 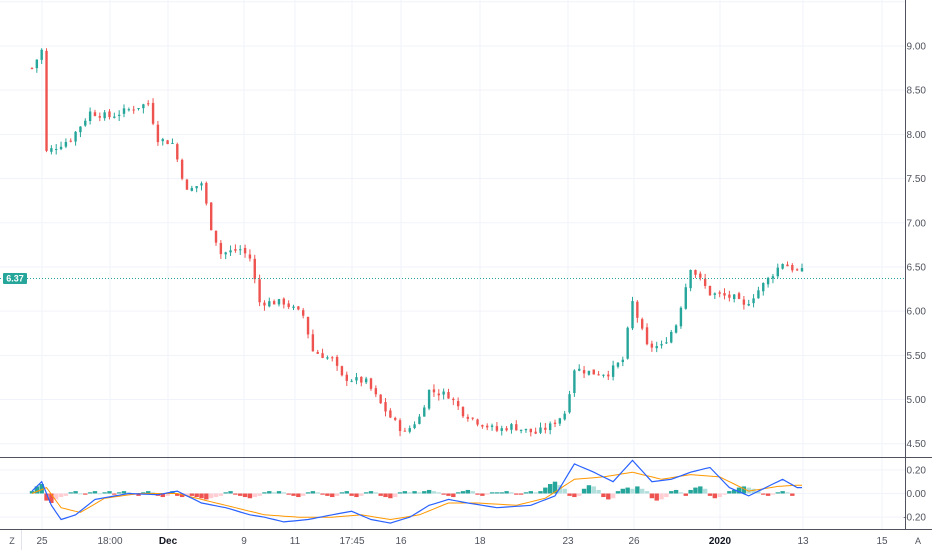 I want to click on auto-scale-button: A, so click(x=918, y=541).